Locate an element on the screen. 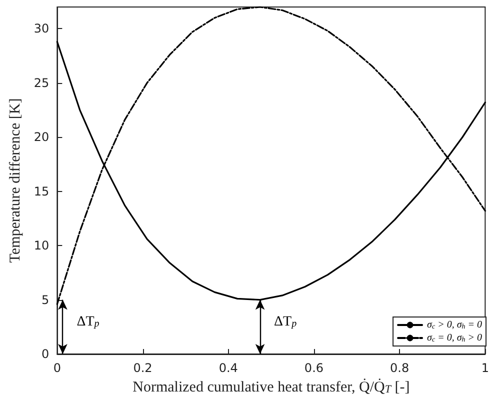 The width and height of the screenshot is (492, 402). x-tick-label: 0.8 is located at coordinates (400, 368).